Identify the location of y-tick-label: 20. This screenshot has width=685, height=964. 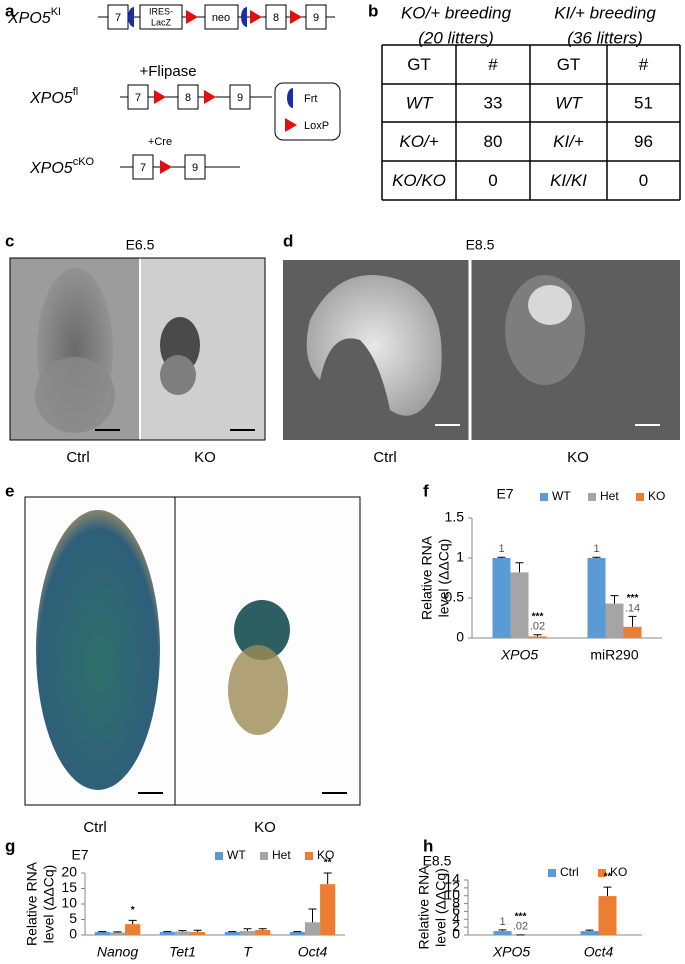
(69, 872).